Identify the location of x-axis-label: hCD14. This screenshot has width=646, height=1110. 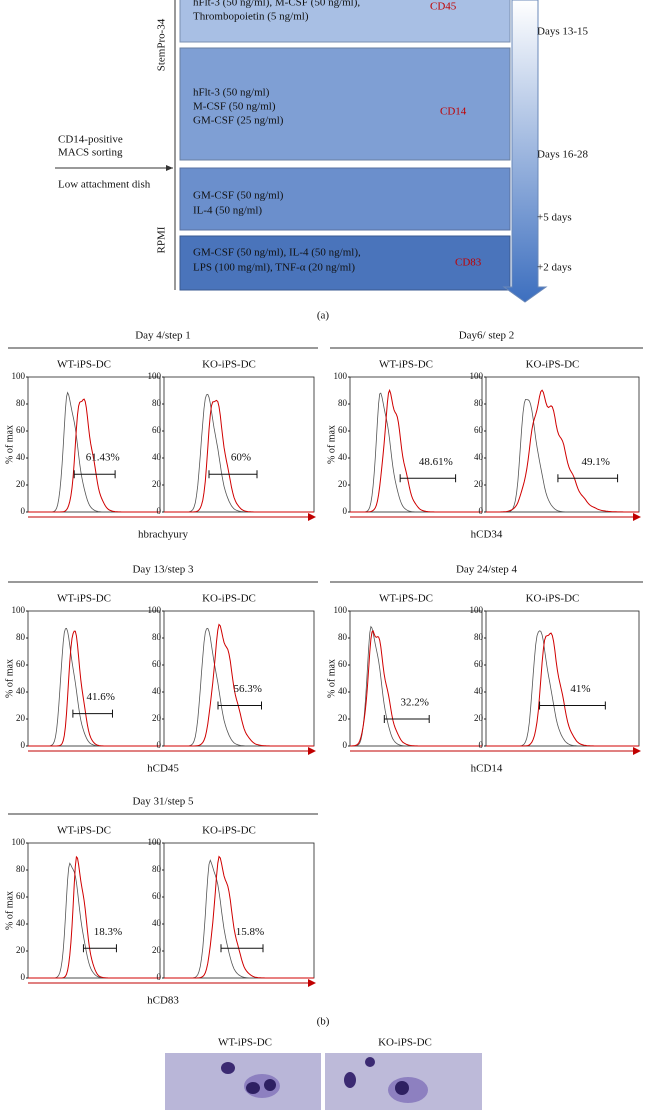
(487, 769).